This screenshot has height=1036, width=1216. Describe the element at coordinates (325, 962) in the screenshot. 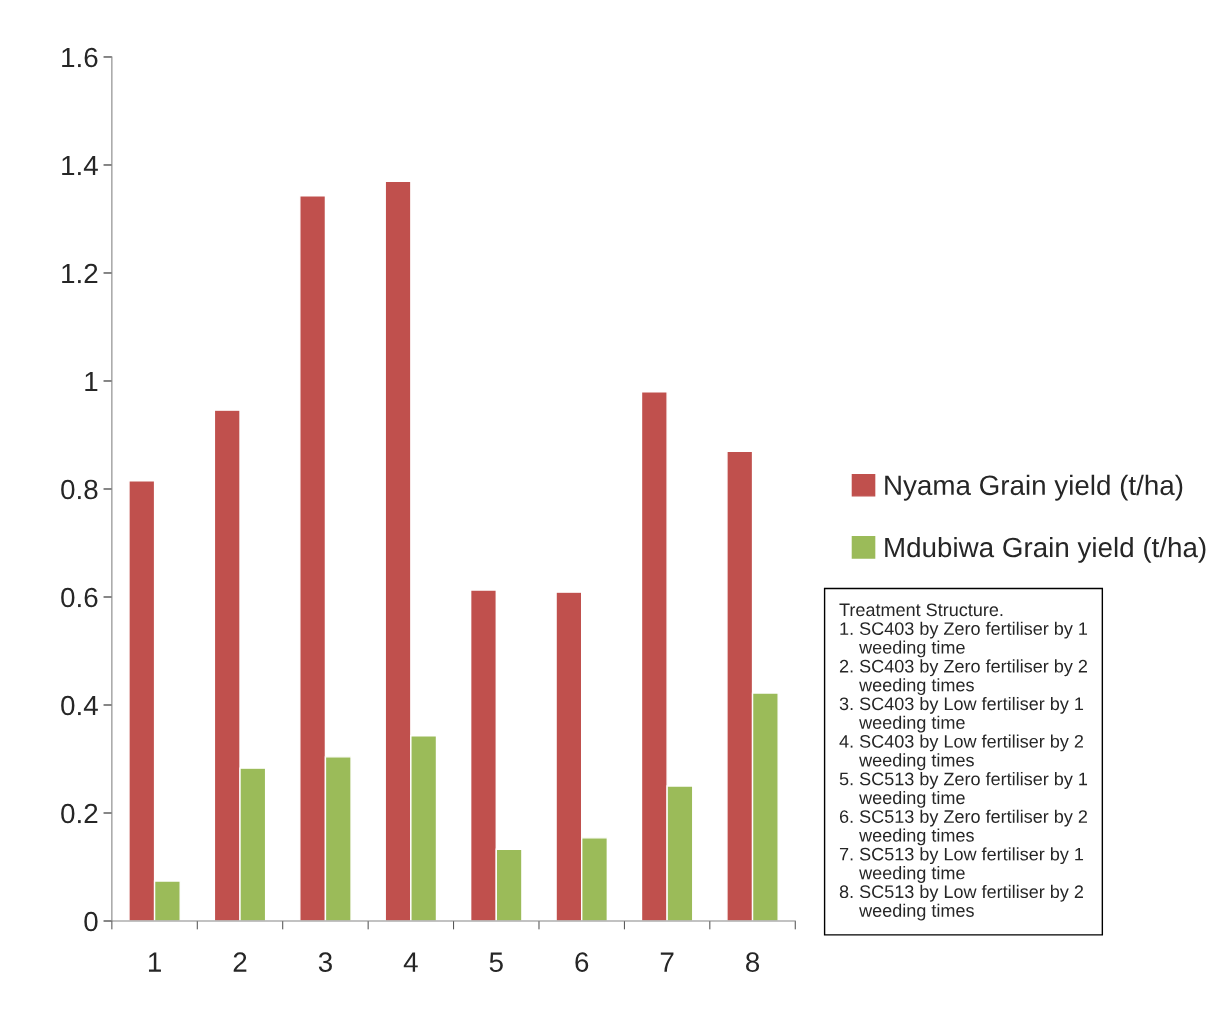

I see `x-tick-label: 3` at that location.